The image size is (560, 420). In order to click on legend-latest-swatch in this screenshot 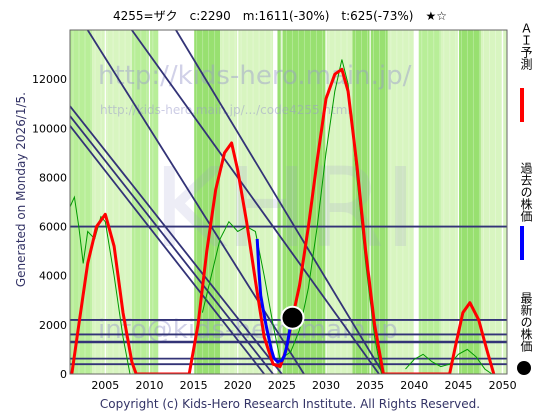, I will do `click(524, 368)`.